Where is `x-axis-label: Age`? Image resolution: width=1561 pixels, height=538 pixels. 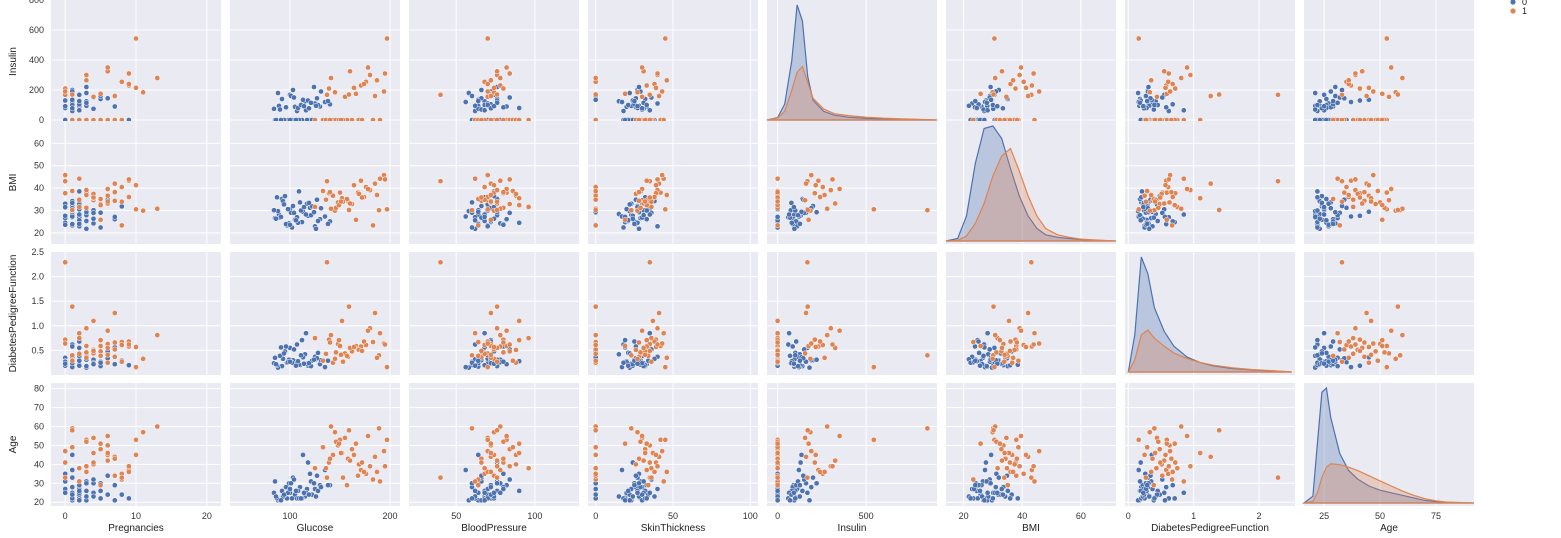 x-axis-label: Age is located at coordinates (1389, 528).